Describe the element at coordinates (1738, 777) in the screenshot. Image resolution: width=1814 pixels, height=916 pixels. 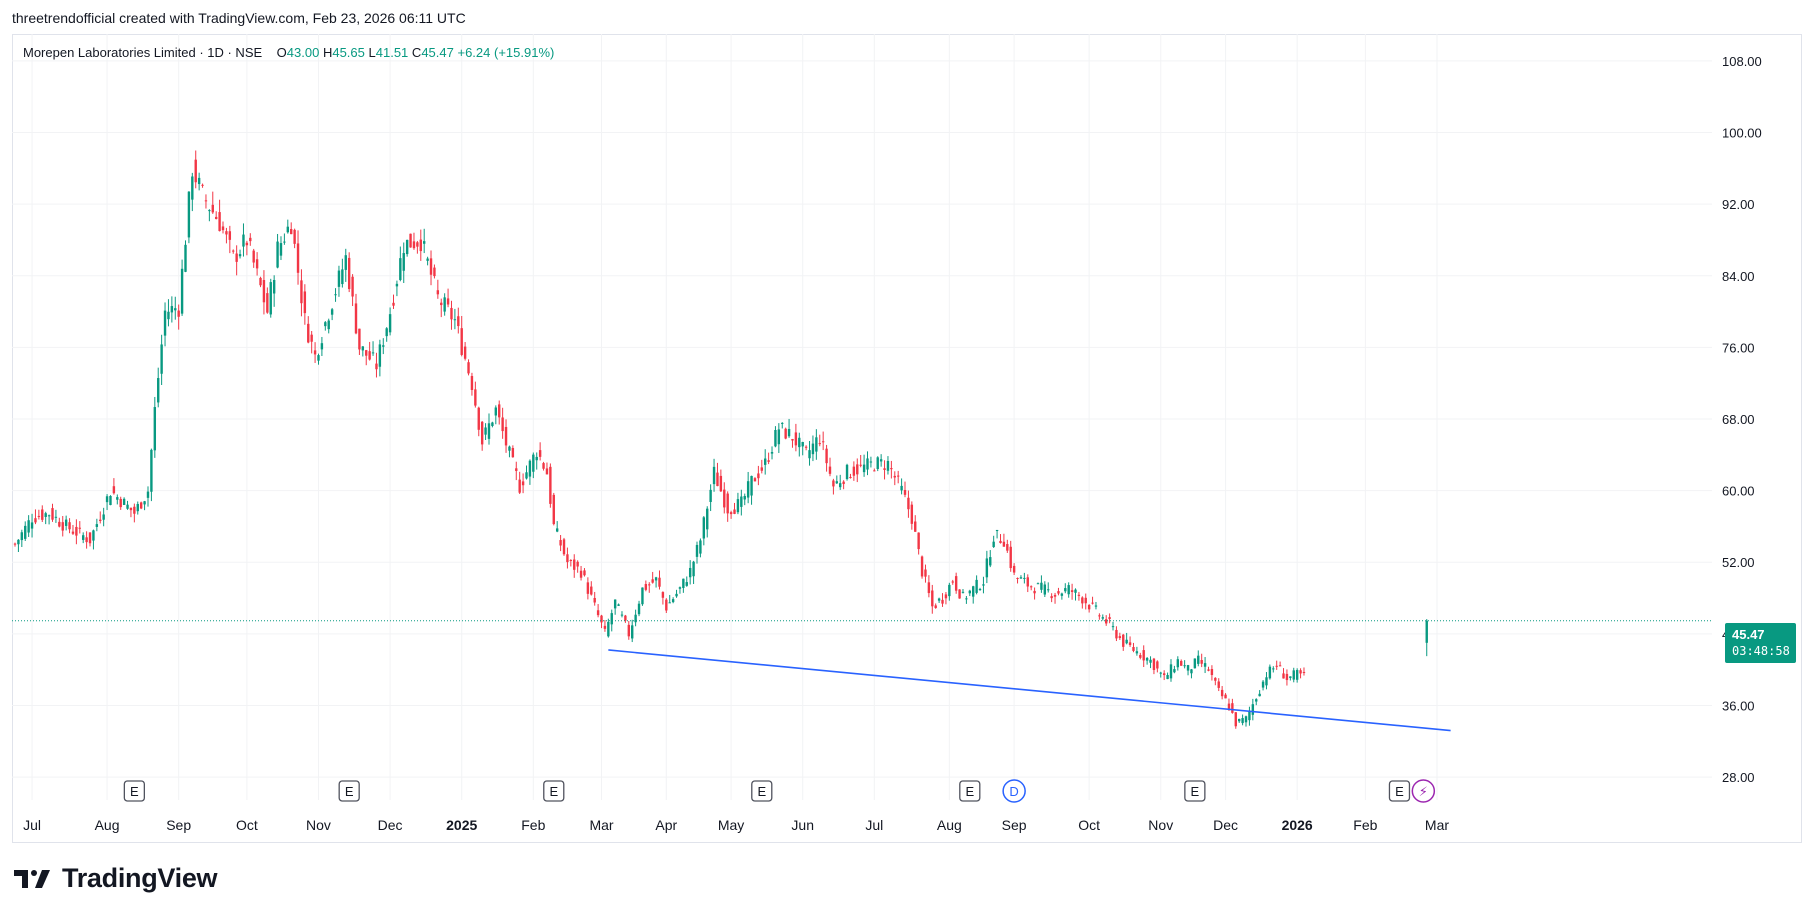
I see `price-tick-label: 28.00` at that location.